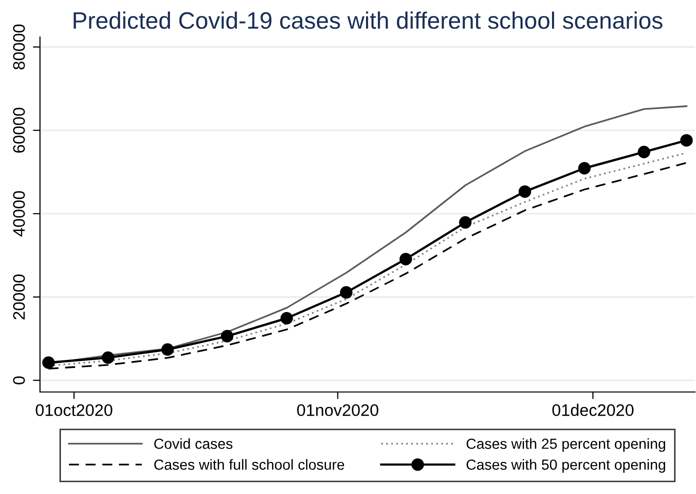 This screenshot has width=696, height=494. Describe the element at coordinates (193, 443) in the screenshot. I see `legend-label: Covid cases` at that location.